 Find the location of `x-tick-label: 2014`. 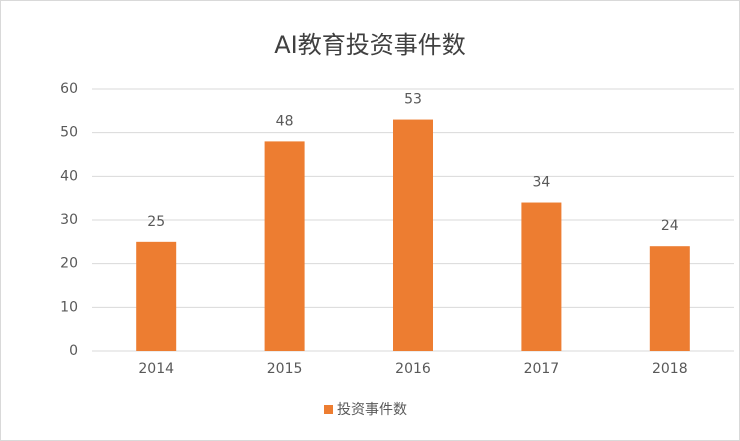

x-tick-label: 2014 is located at coordinates (156, 369).